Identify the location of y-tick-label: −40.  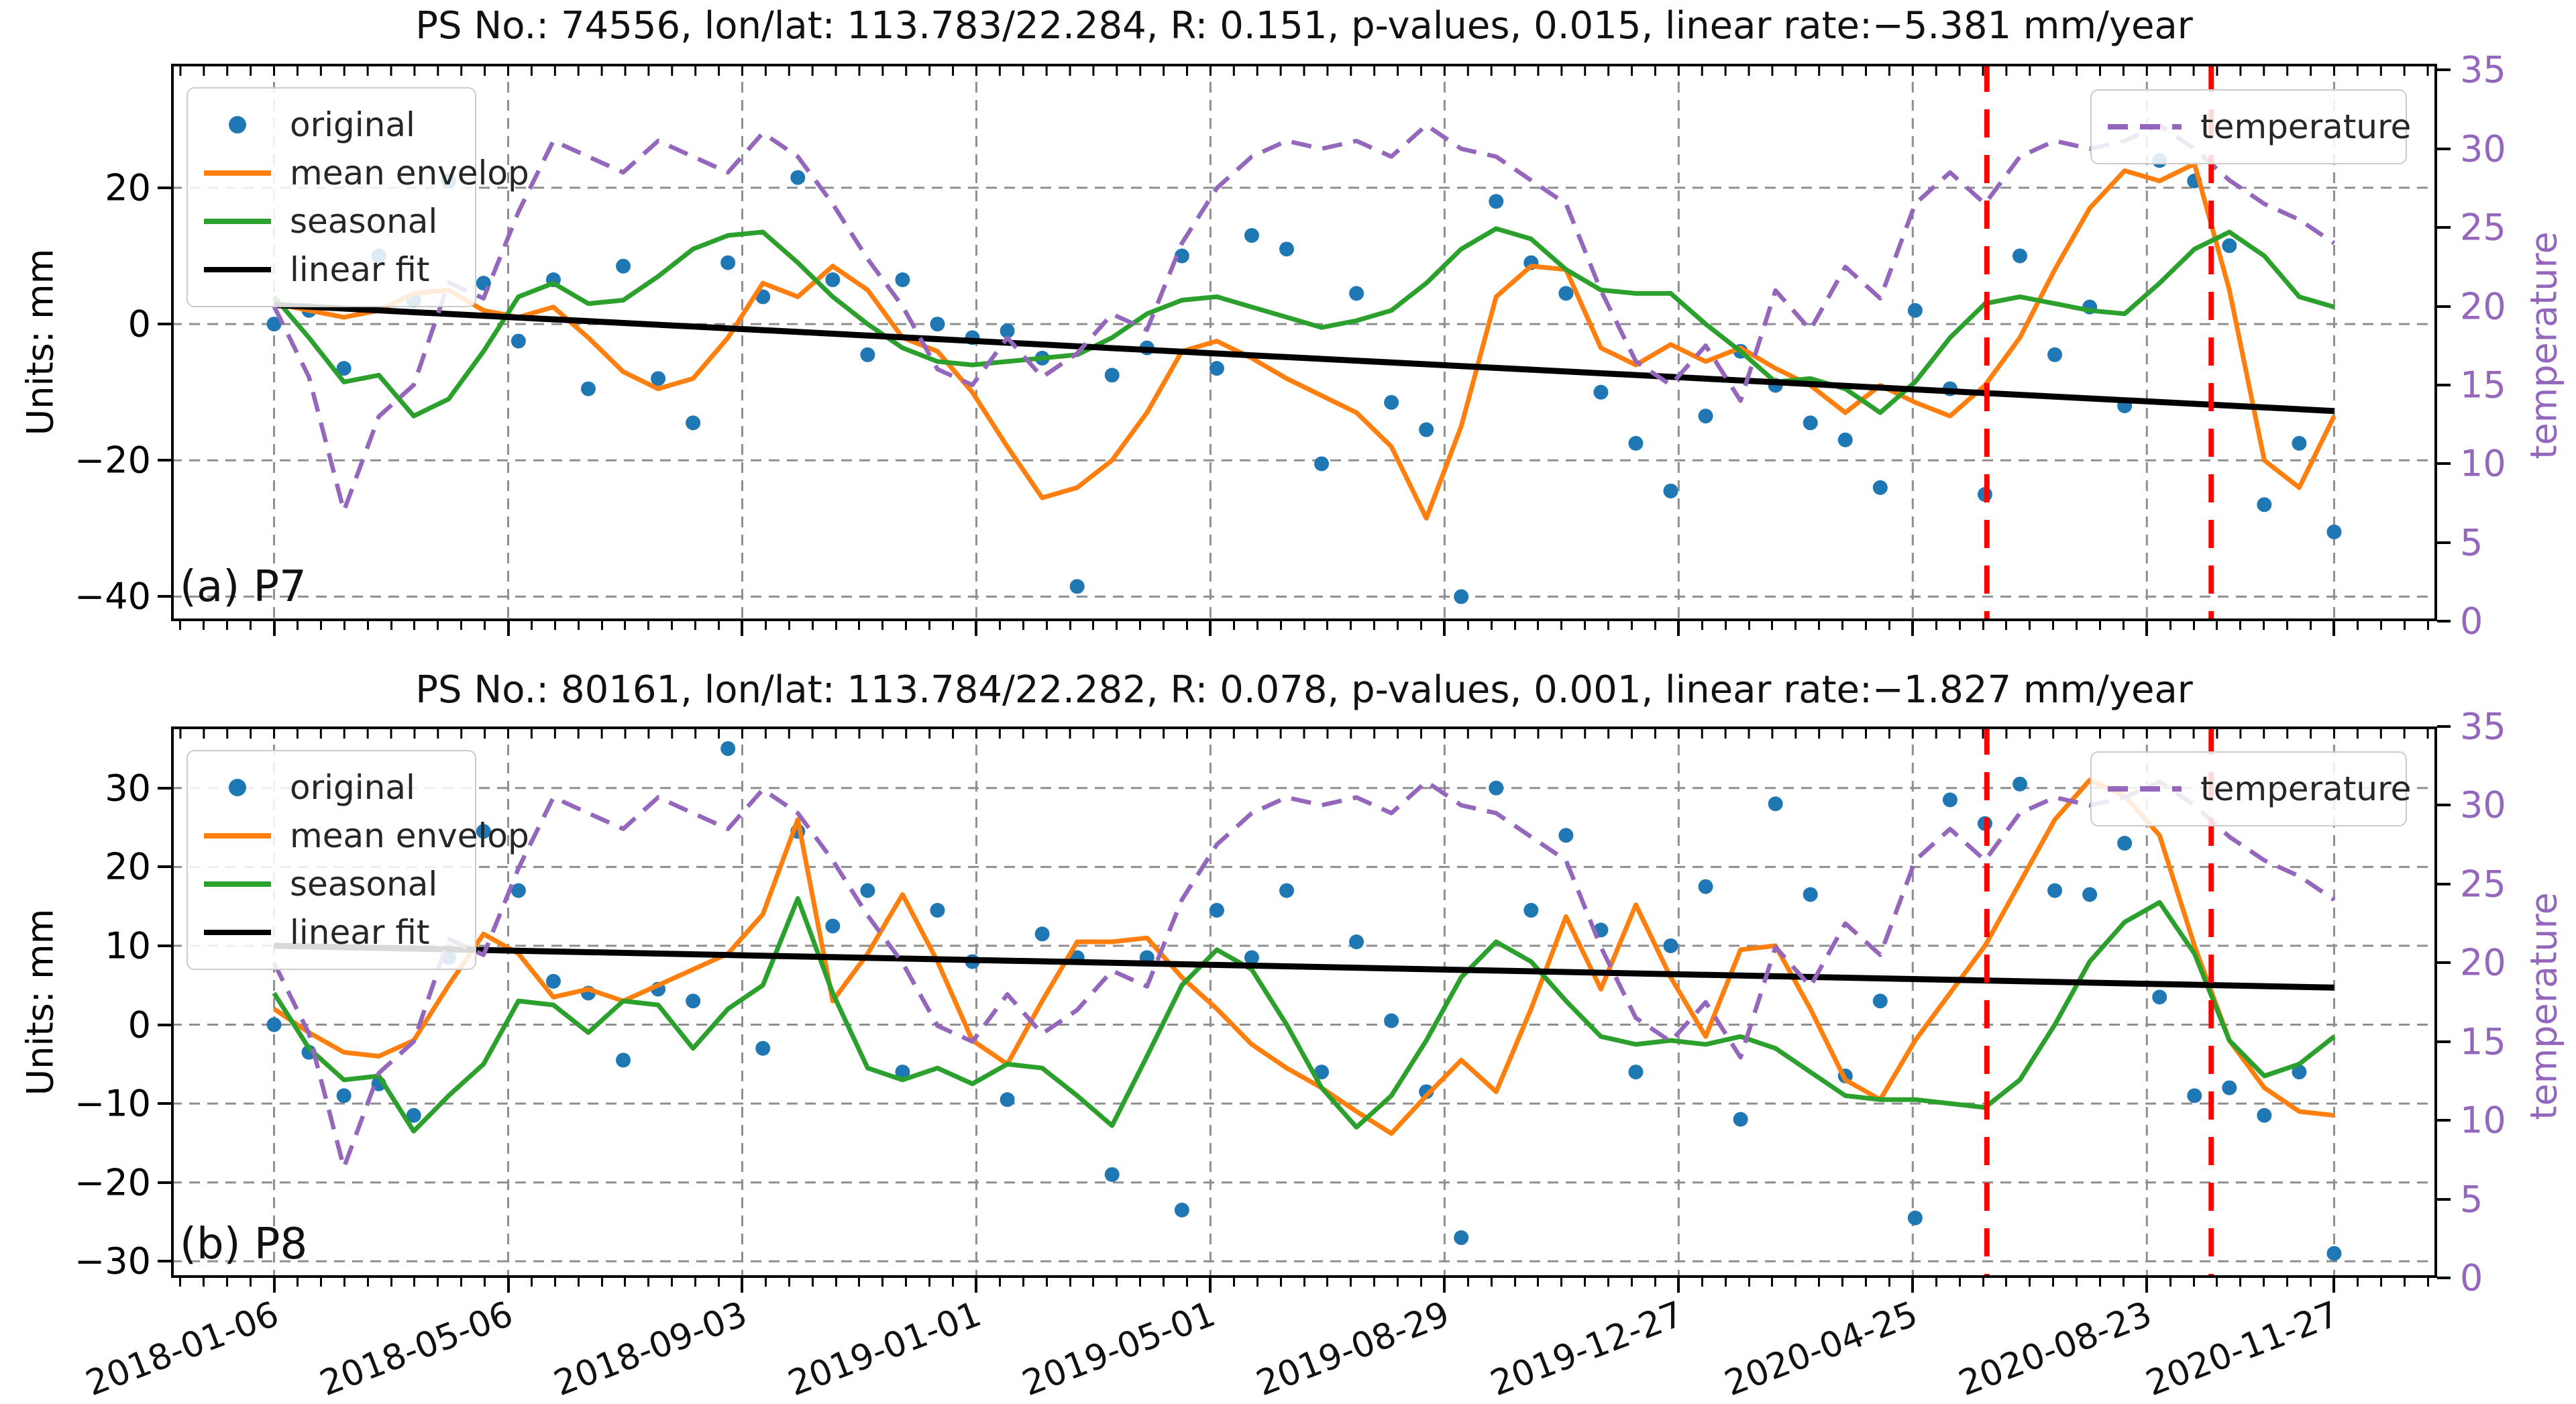
(112, 596).